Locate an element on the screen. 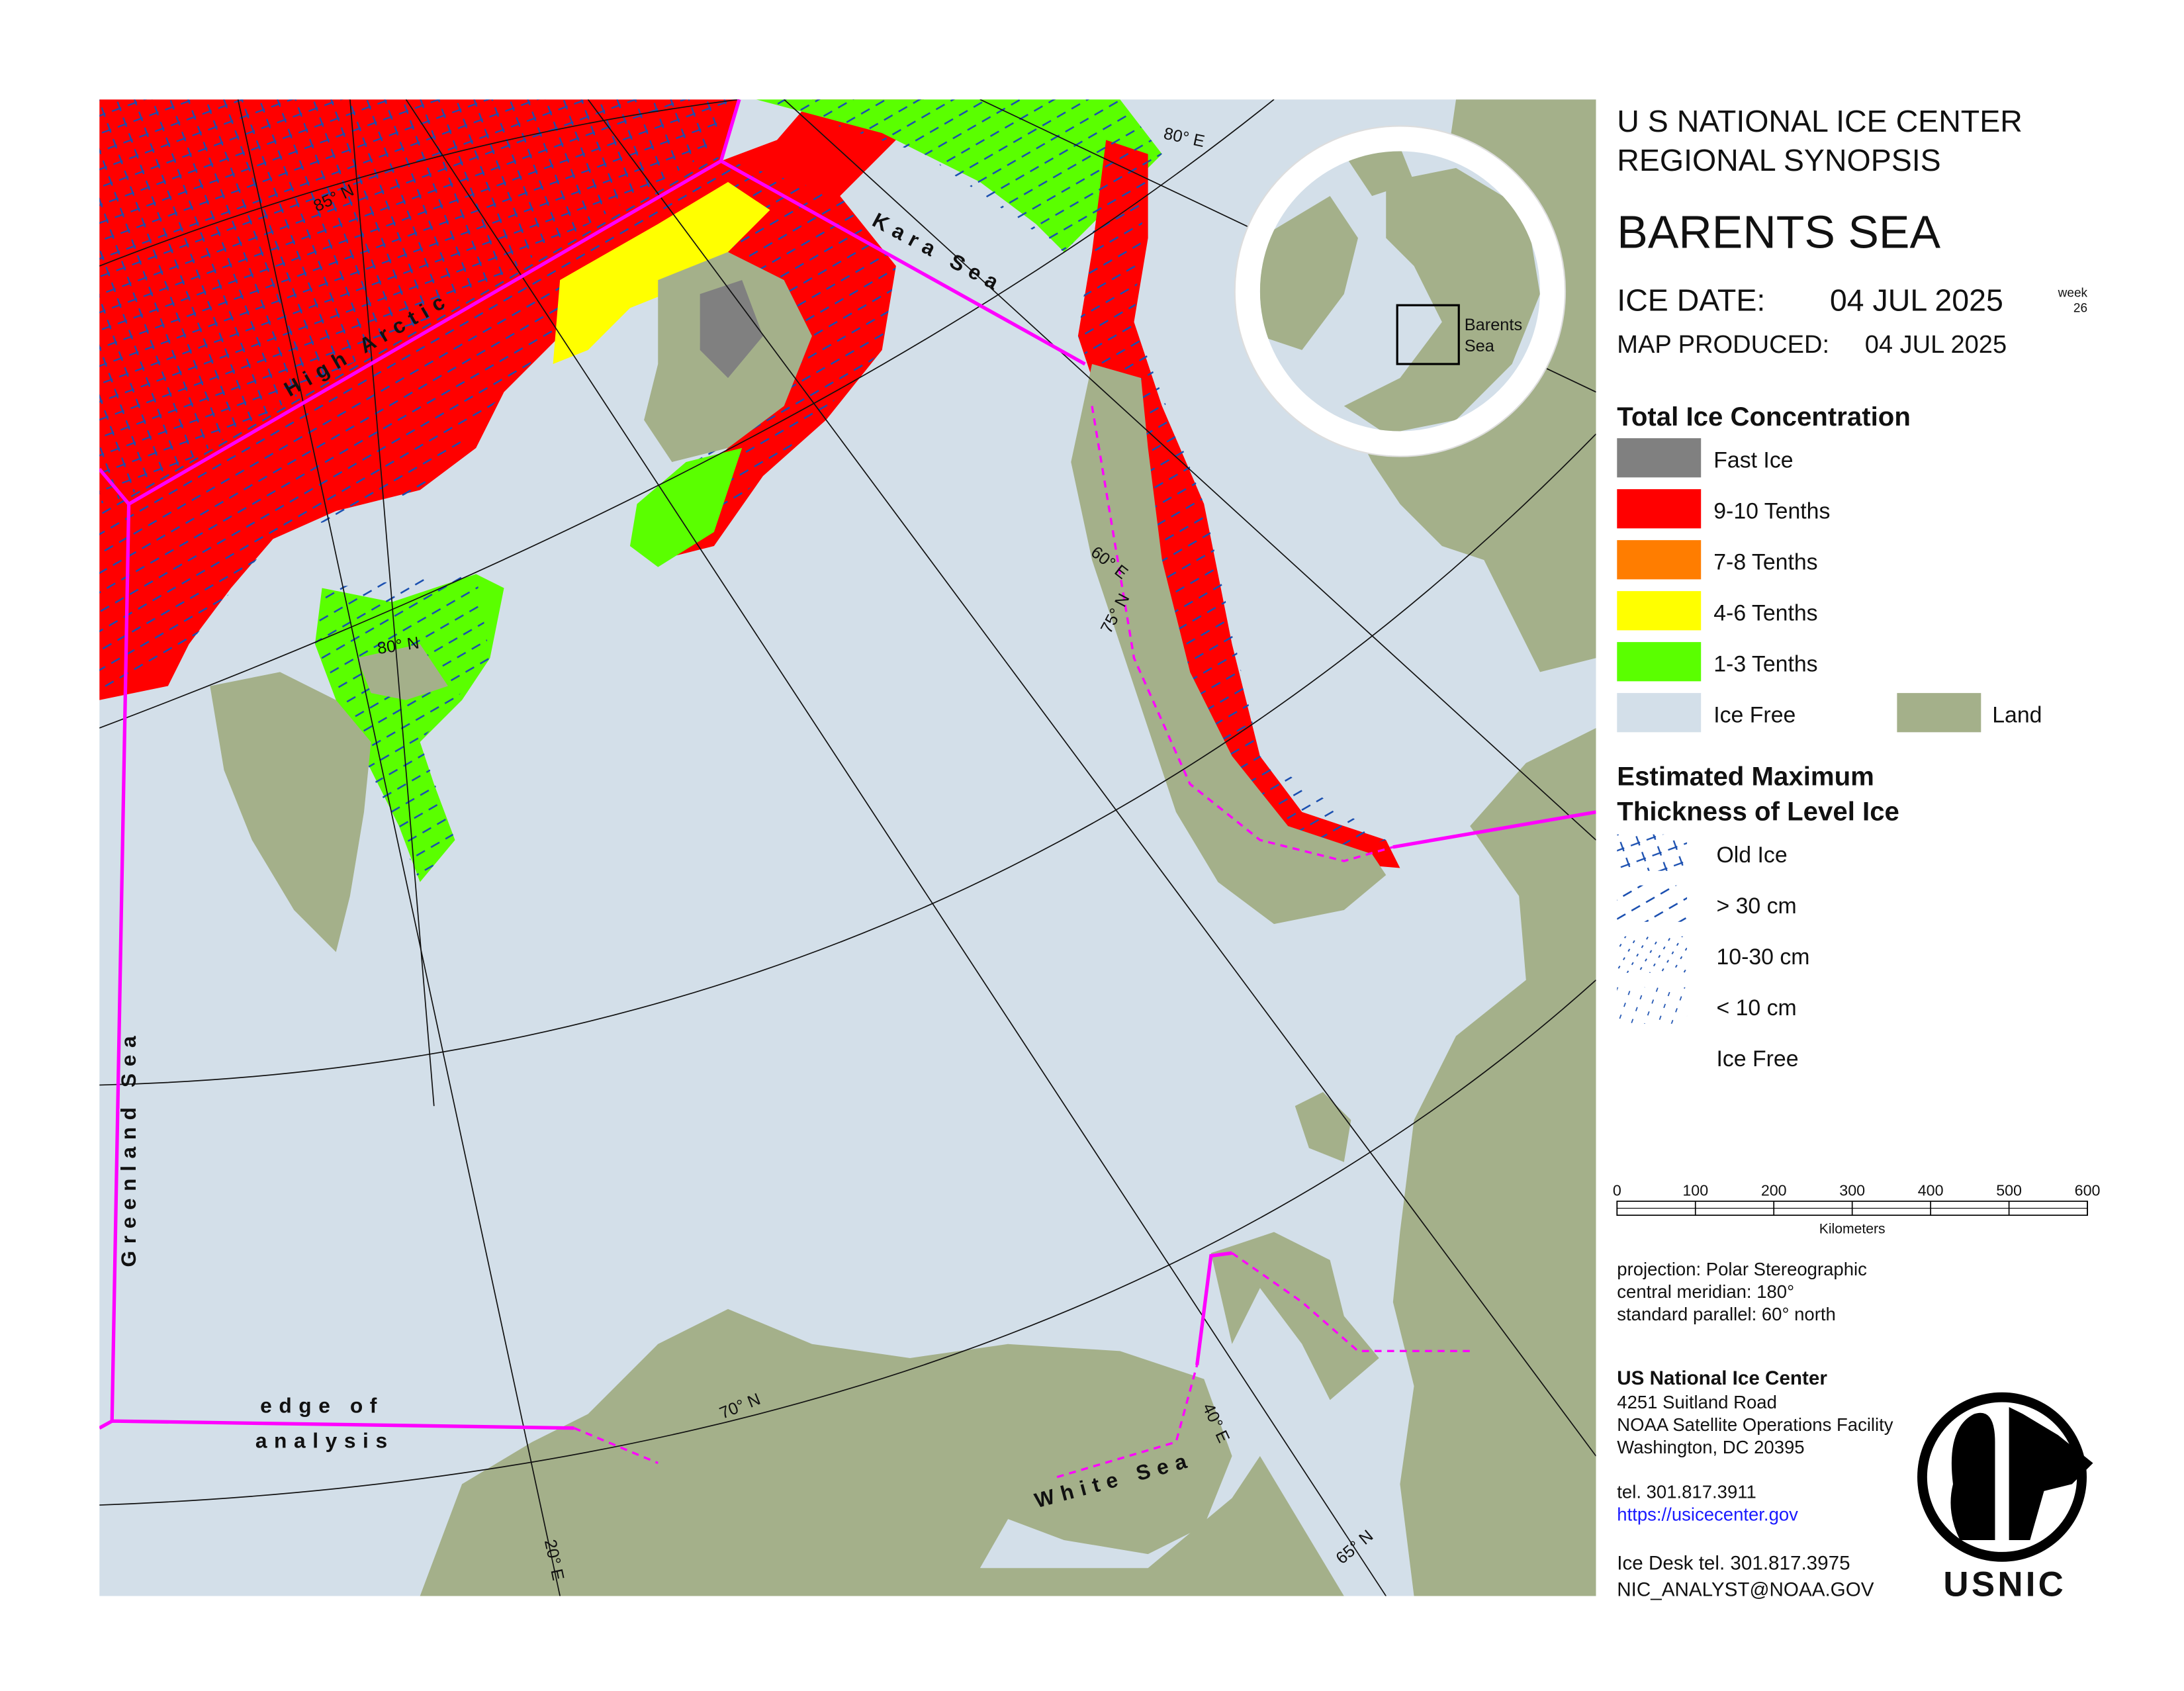 This screenshot has width=2184, height=1691. inset-label: Barents Sea is located at coordinates (1493, 335).